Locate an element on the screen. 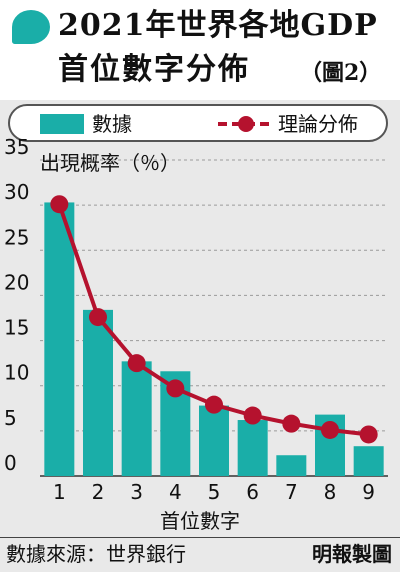 Image resolution: width=400 pixels, height=572 pixels. x-tick-label: 7 is located at coordinates (291, 492).